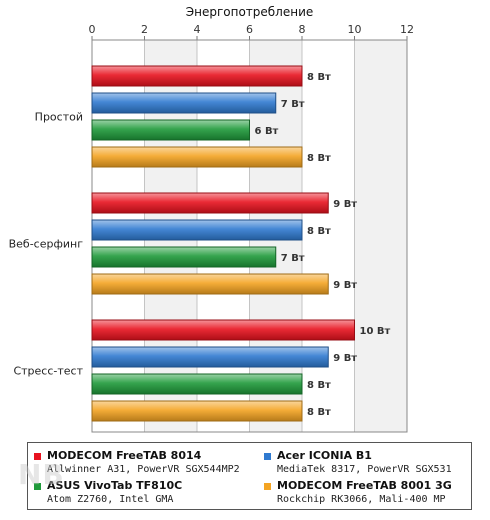  I want to click on data-label: 10 Вт, so click(375, 331).